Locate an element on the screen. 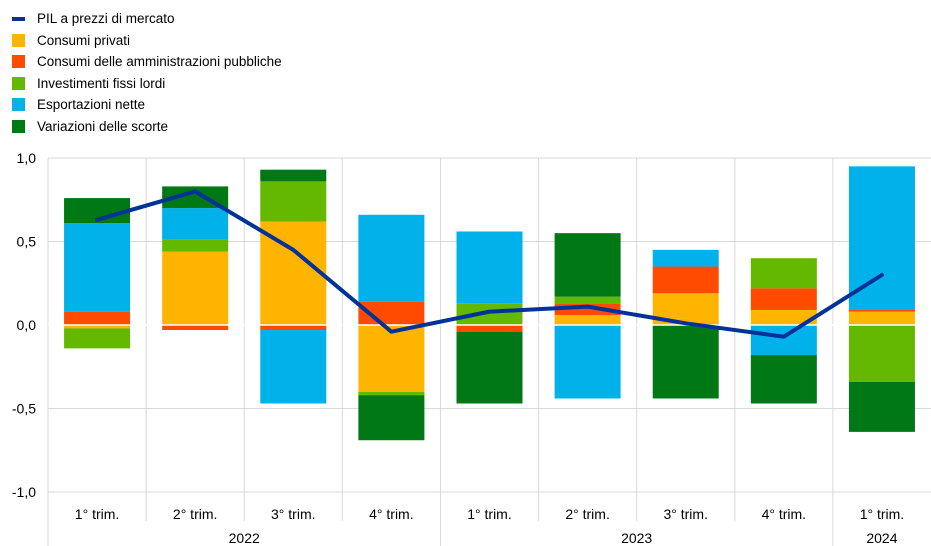 The height and width of the screenshot is (546, 931). x-year-label: 2024 is located at coordinates (881, 538).